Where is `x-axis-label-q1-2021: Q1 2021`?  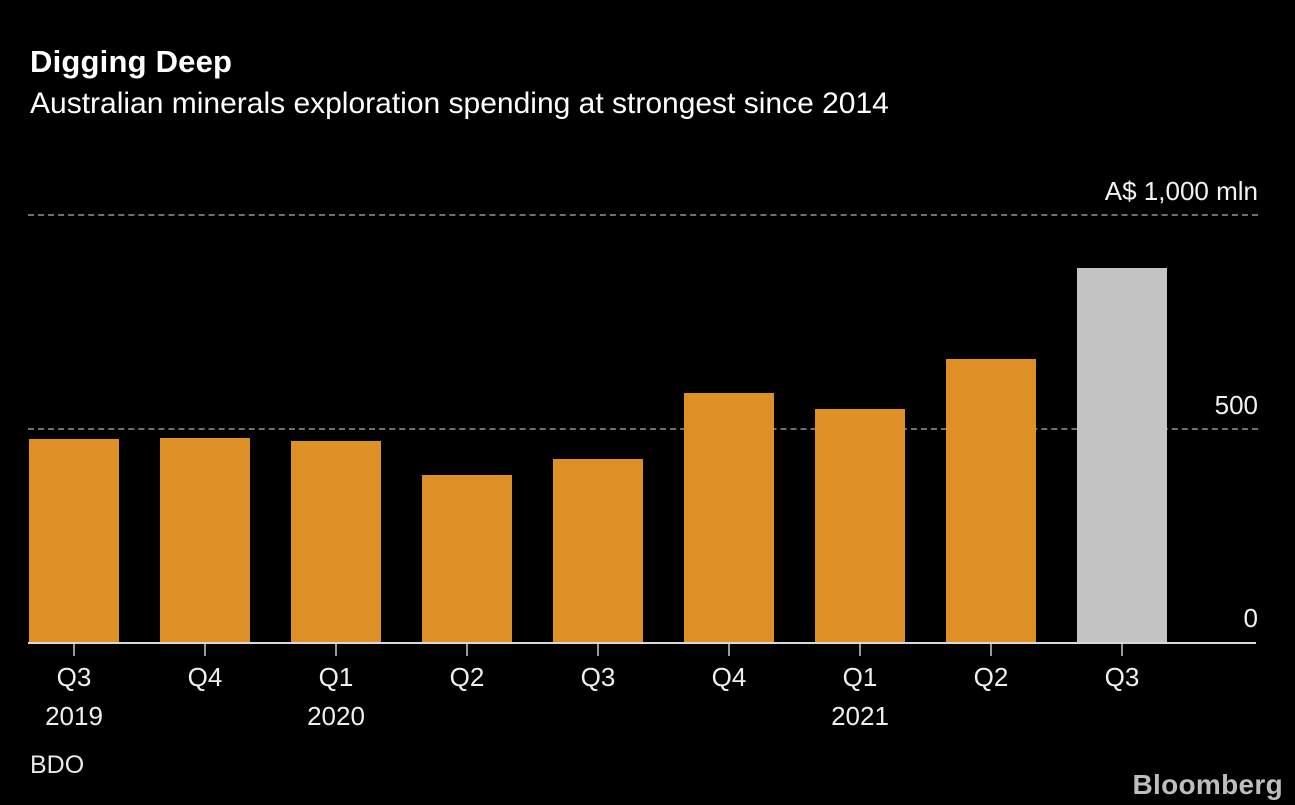 x-axis-label-q1-2021: Q1 2021 is located at coordinates (860, 697).